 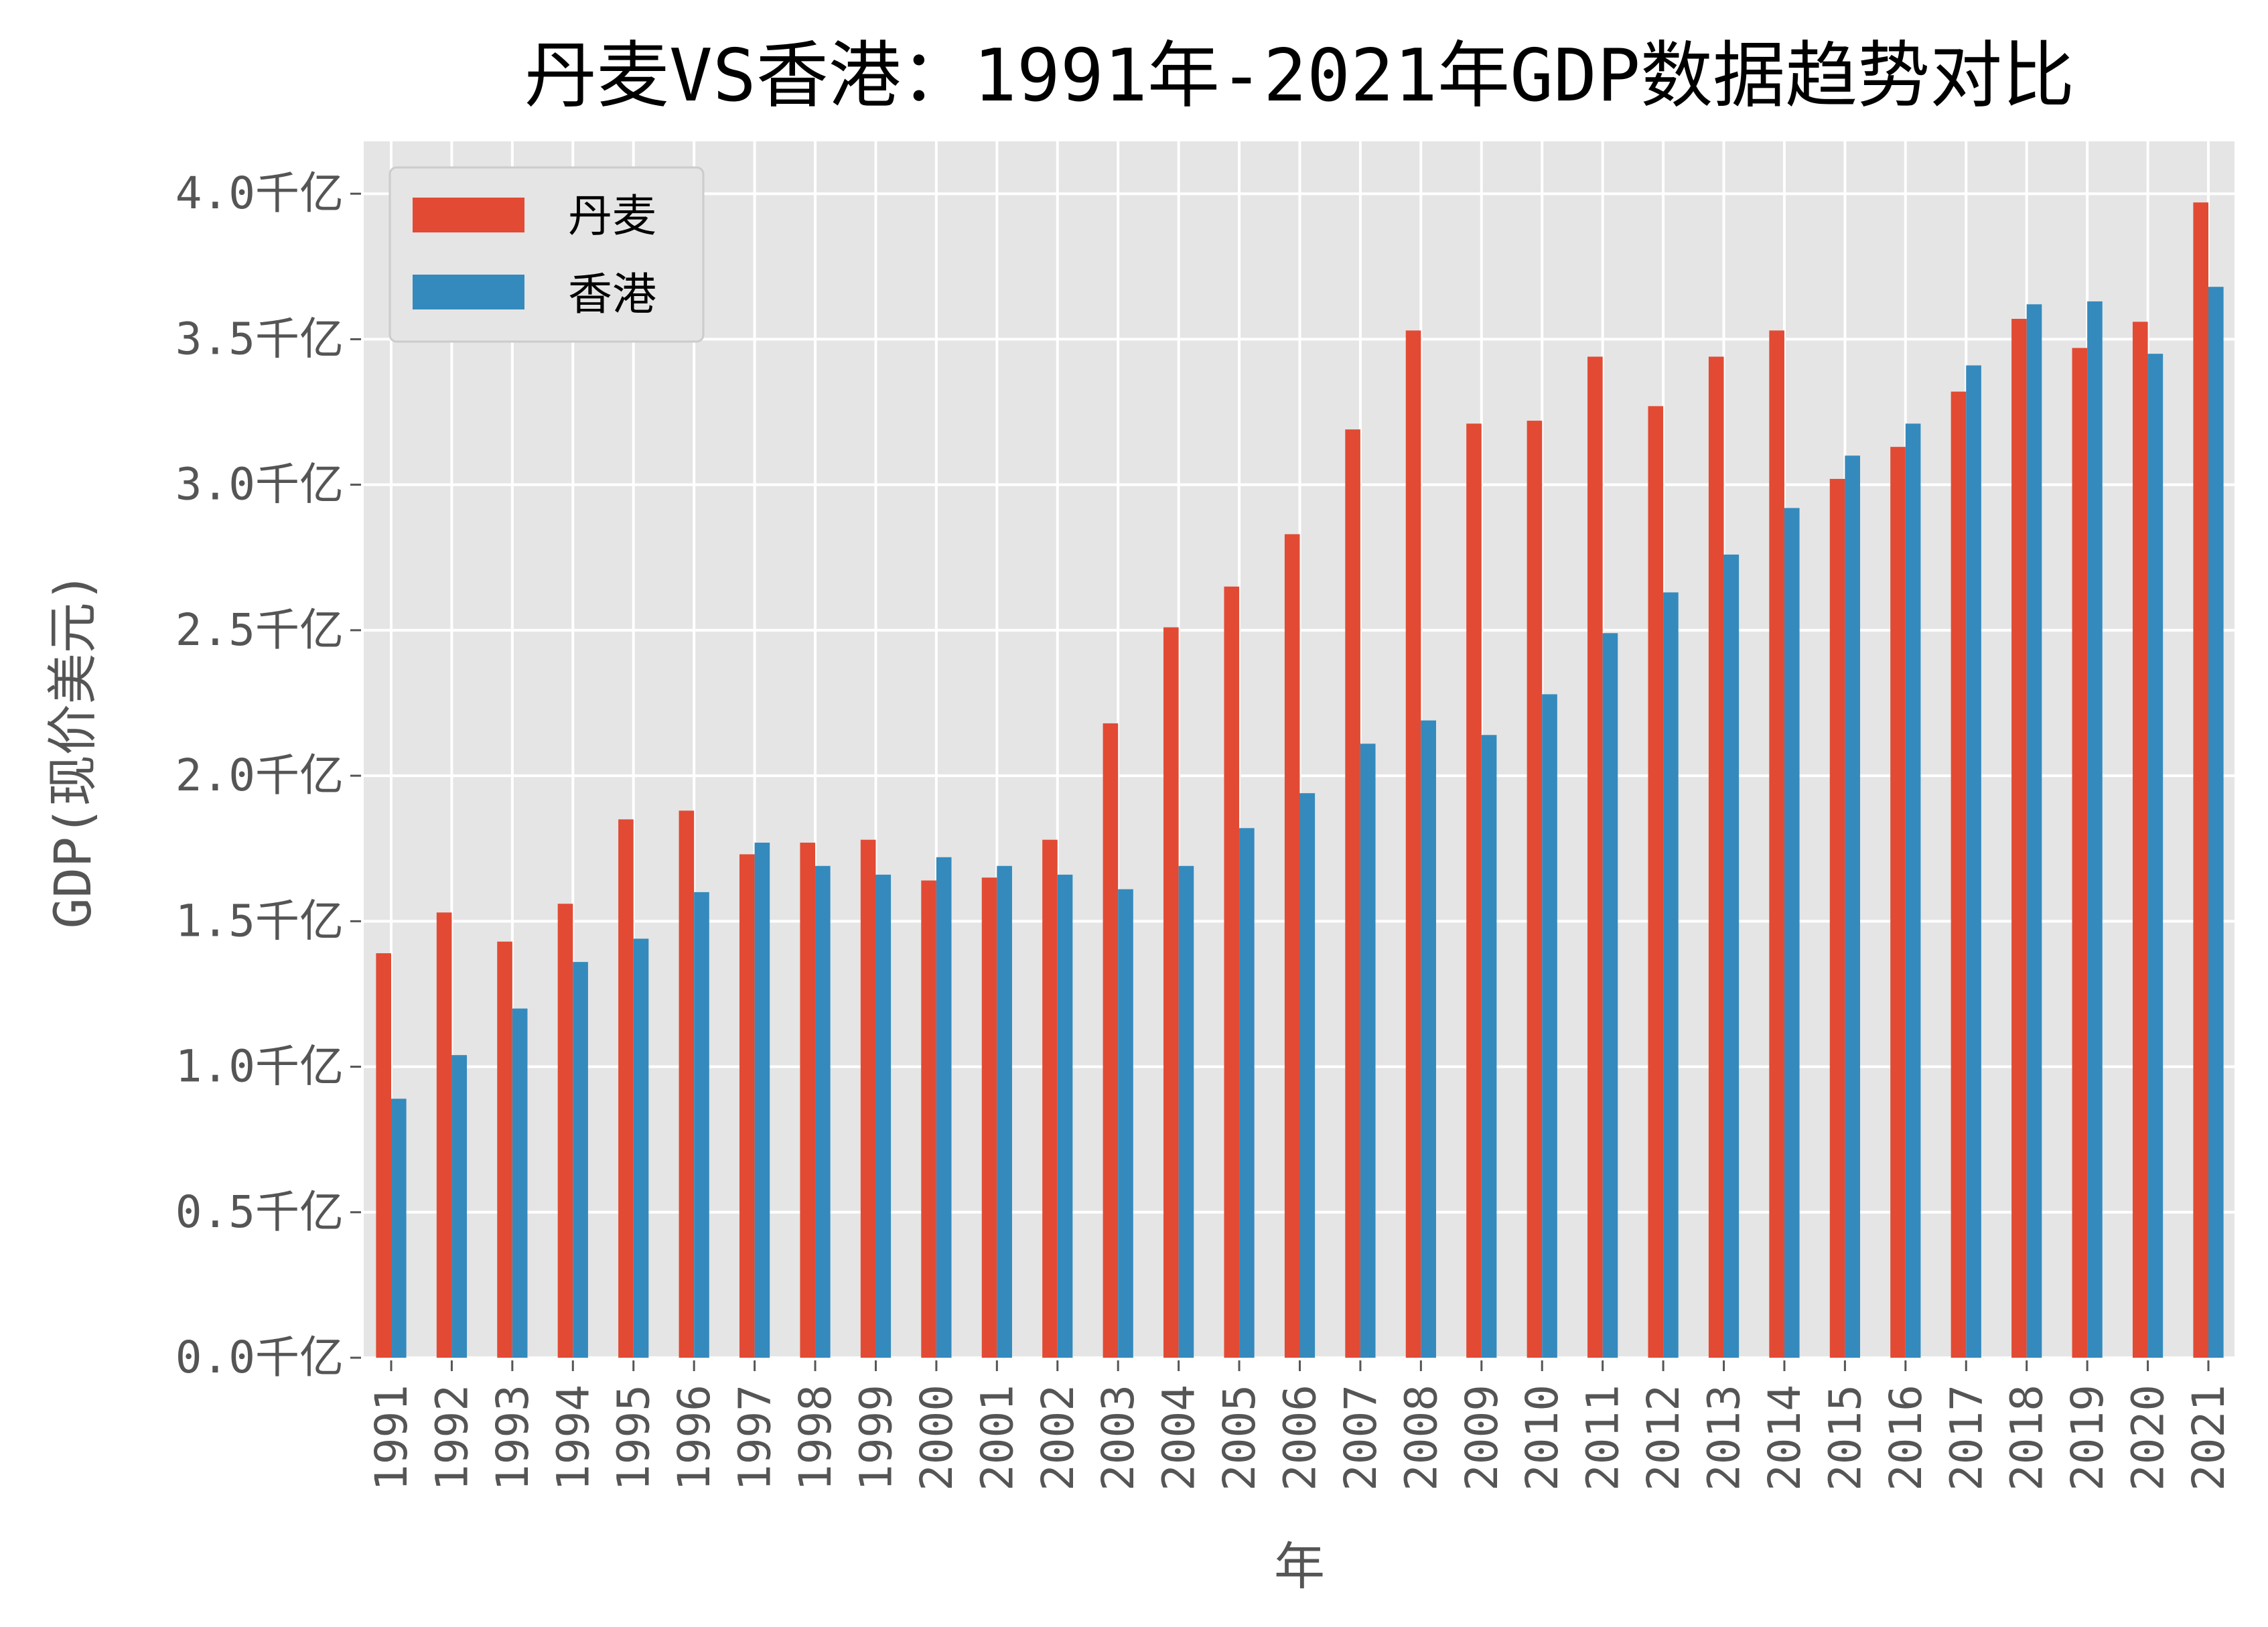 What do you see at coordinates (641, 1148) in the screenshot?
I see `bar-hongkong-1995` at bounding box center [641, 1148].